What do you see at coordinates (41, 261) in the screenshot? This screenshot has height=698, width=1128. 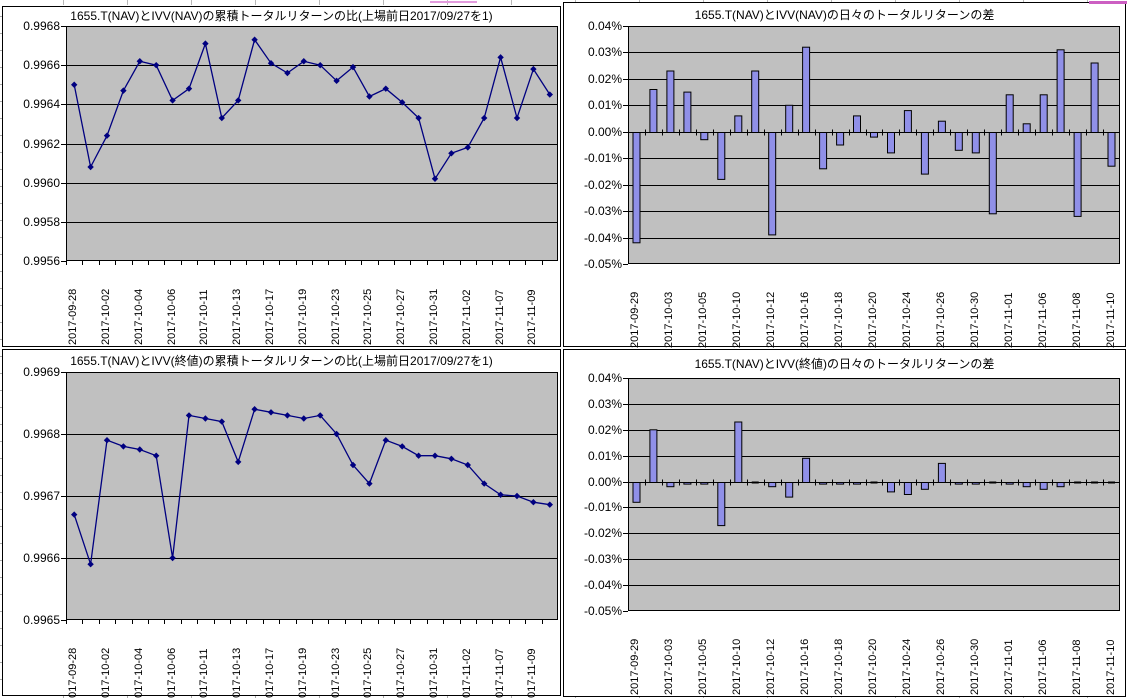 I see `y-tick-label: 0.9956` at bounding box center [41, 261].